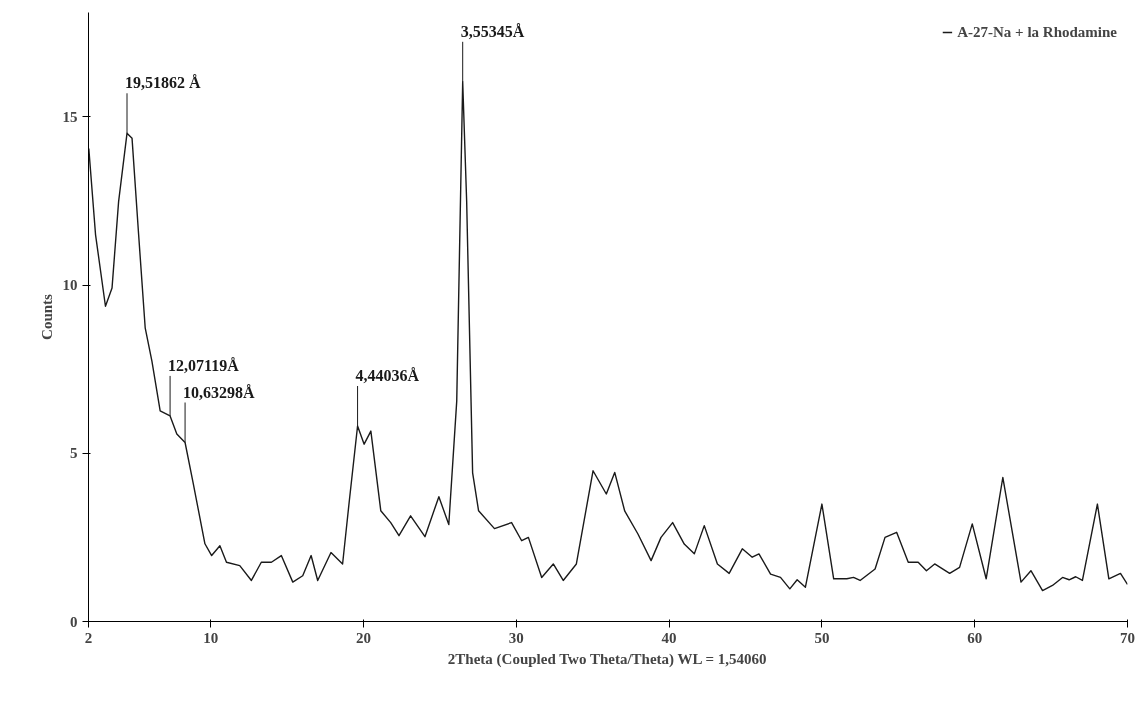 The image size is (1147, 701). Describe the element at coordinates (1037, 32) in the screenshot. I see `legend-label: A-27-Na + la Rhodamine` at that location.